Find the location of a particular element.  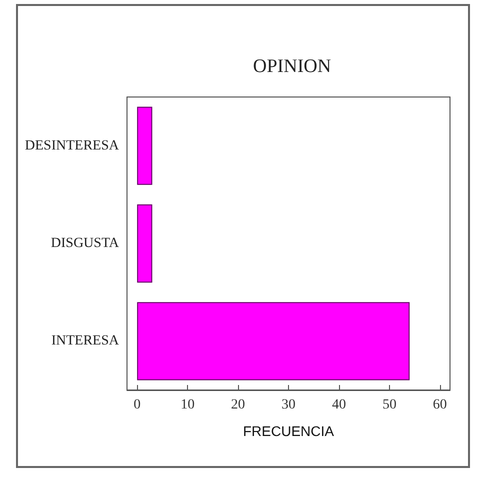

x-tick-label: 50 is located at coordinates (389, 405).